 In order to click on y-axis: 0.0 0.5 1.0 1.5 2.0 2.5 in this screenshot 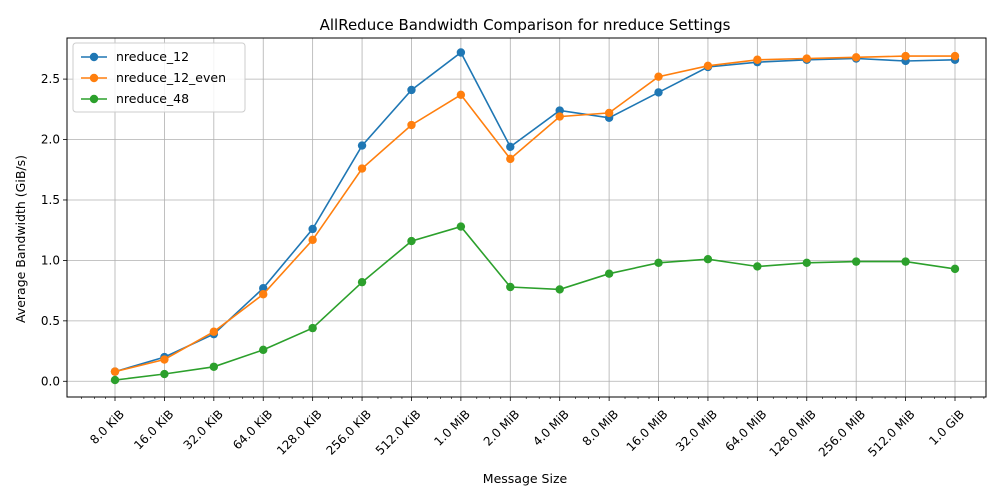, I will do `click(54, 230)`.